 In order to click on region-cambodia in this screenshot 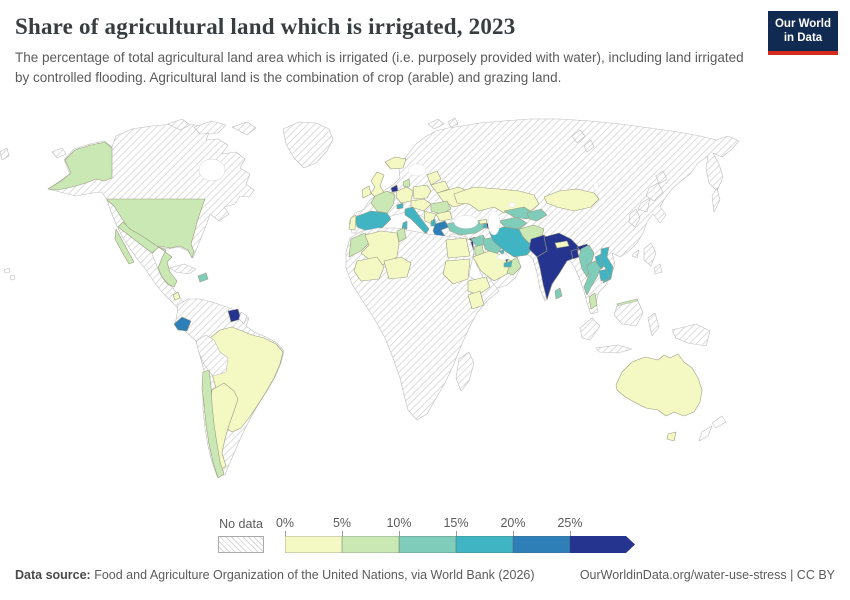, I will do `click(604, 275)`.